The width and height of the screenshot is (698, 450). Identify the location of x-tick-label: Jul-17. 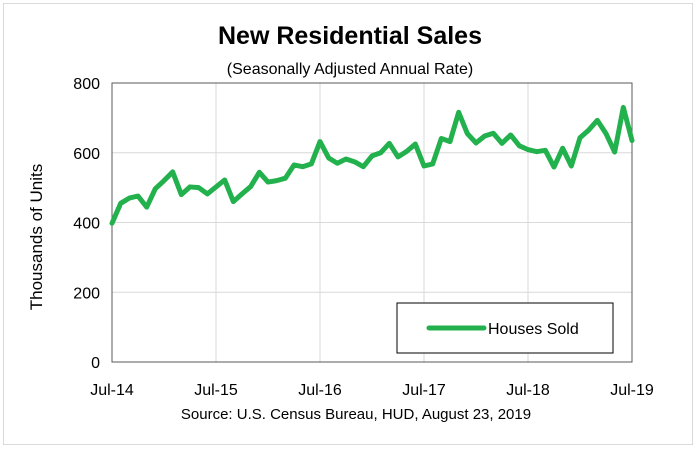
(424, 390).